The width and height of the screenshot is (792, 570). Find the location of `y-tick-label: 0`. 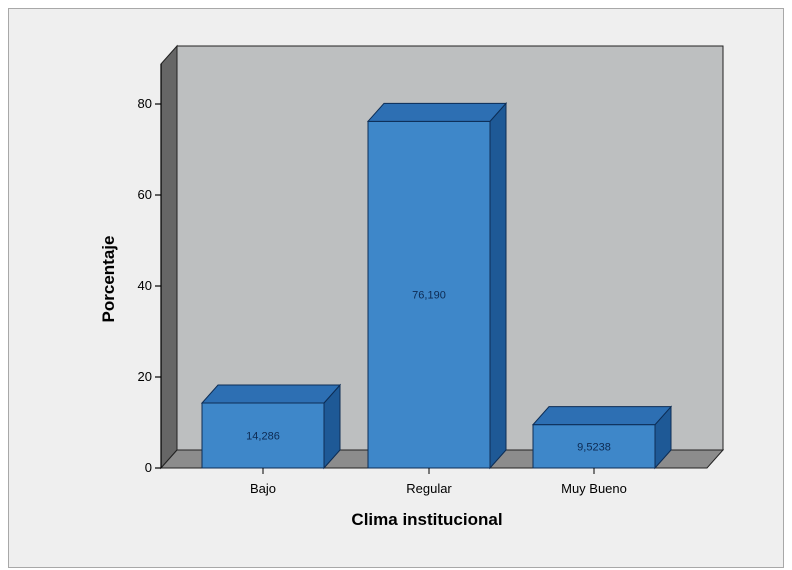

y-tick-label: 0 is located at coordinates (148, 467).